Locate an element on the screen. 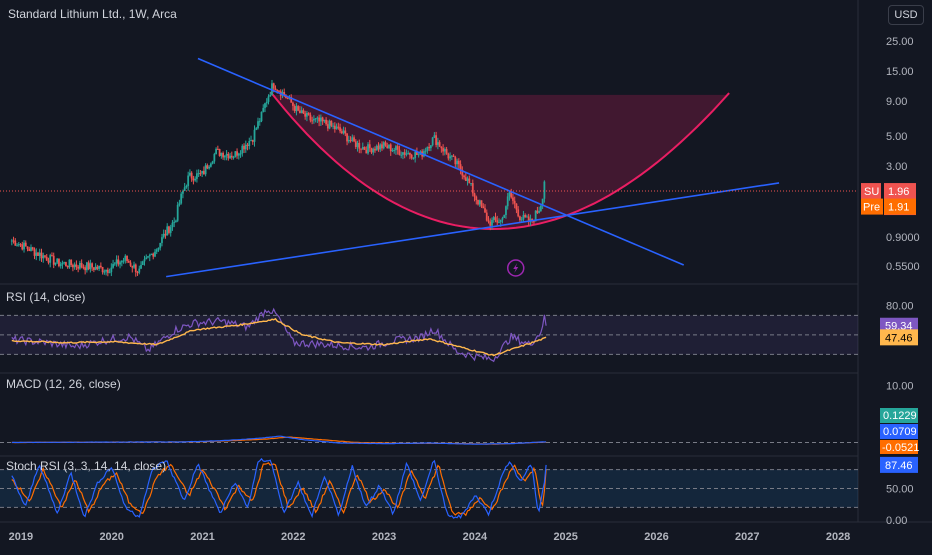 The width and height of the screenshot is (932, 555). pre-label-tag-bg is located at coordinates (872, 206).